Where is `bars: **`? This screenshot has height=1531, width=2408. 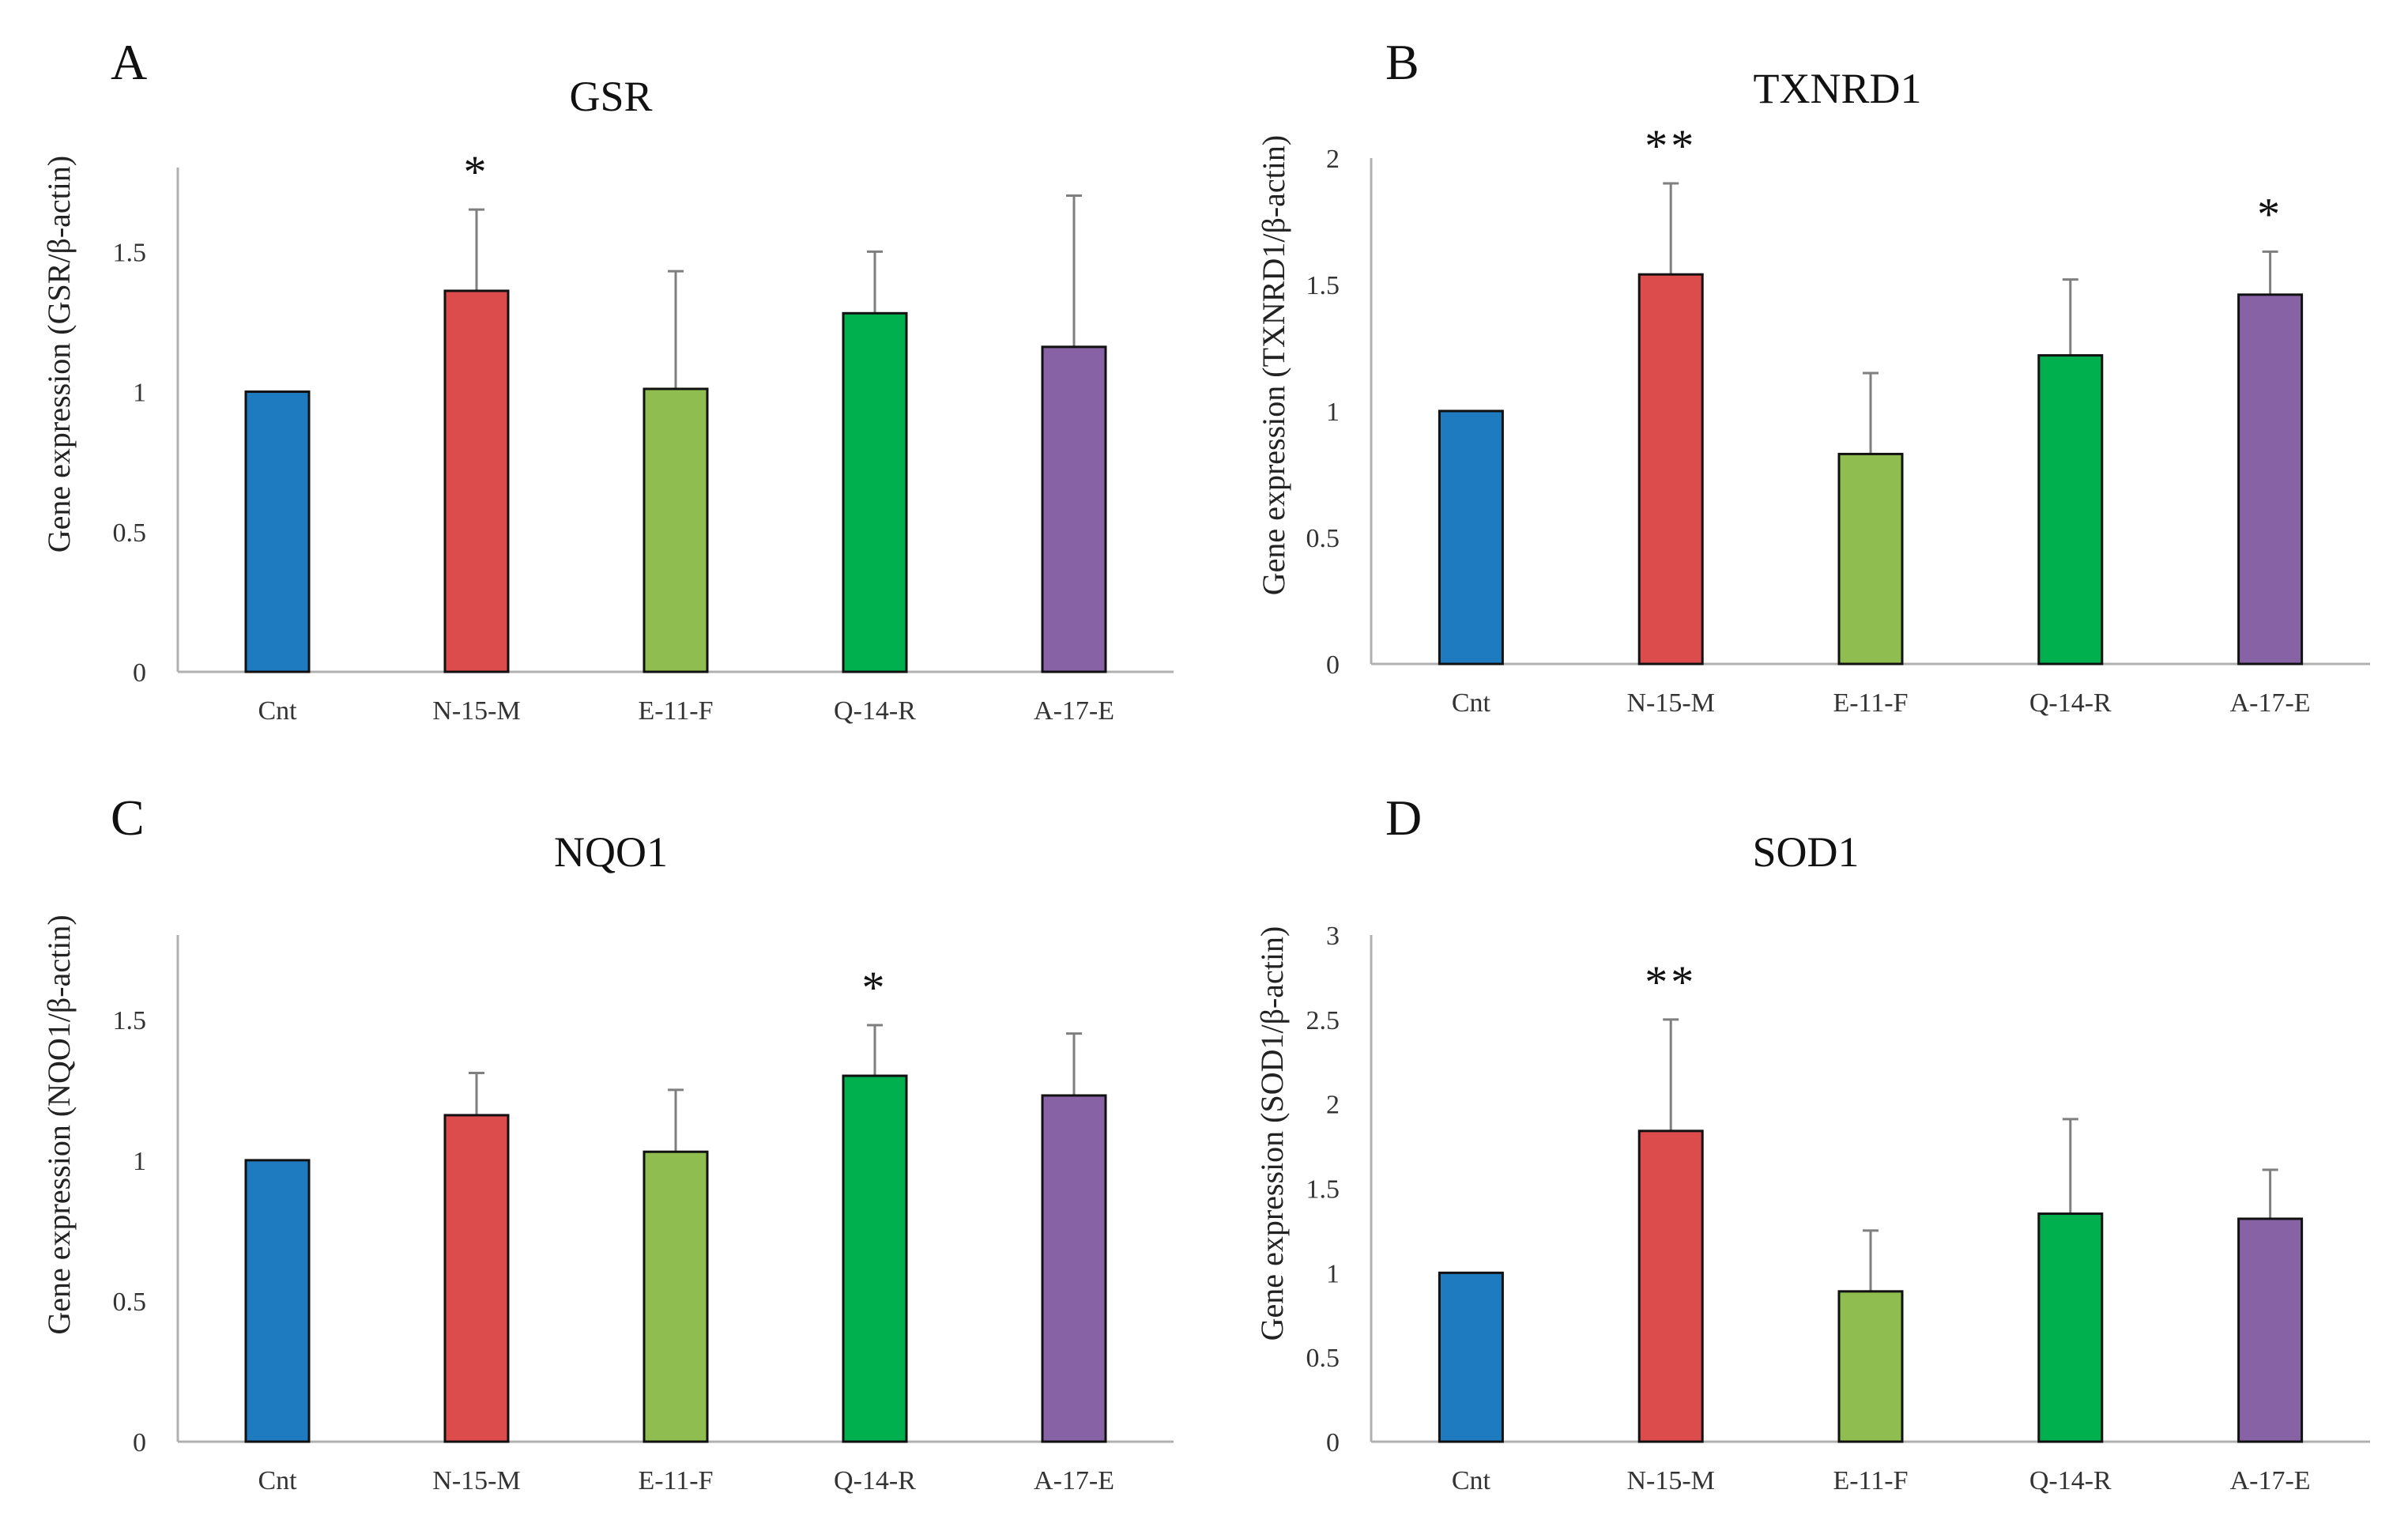
bars: ** is located at coordinates (1871, 1199).